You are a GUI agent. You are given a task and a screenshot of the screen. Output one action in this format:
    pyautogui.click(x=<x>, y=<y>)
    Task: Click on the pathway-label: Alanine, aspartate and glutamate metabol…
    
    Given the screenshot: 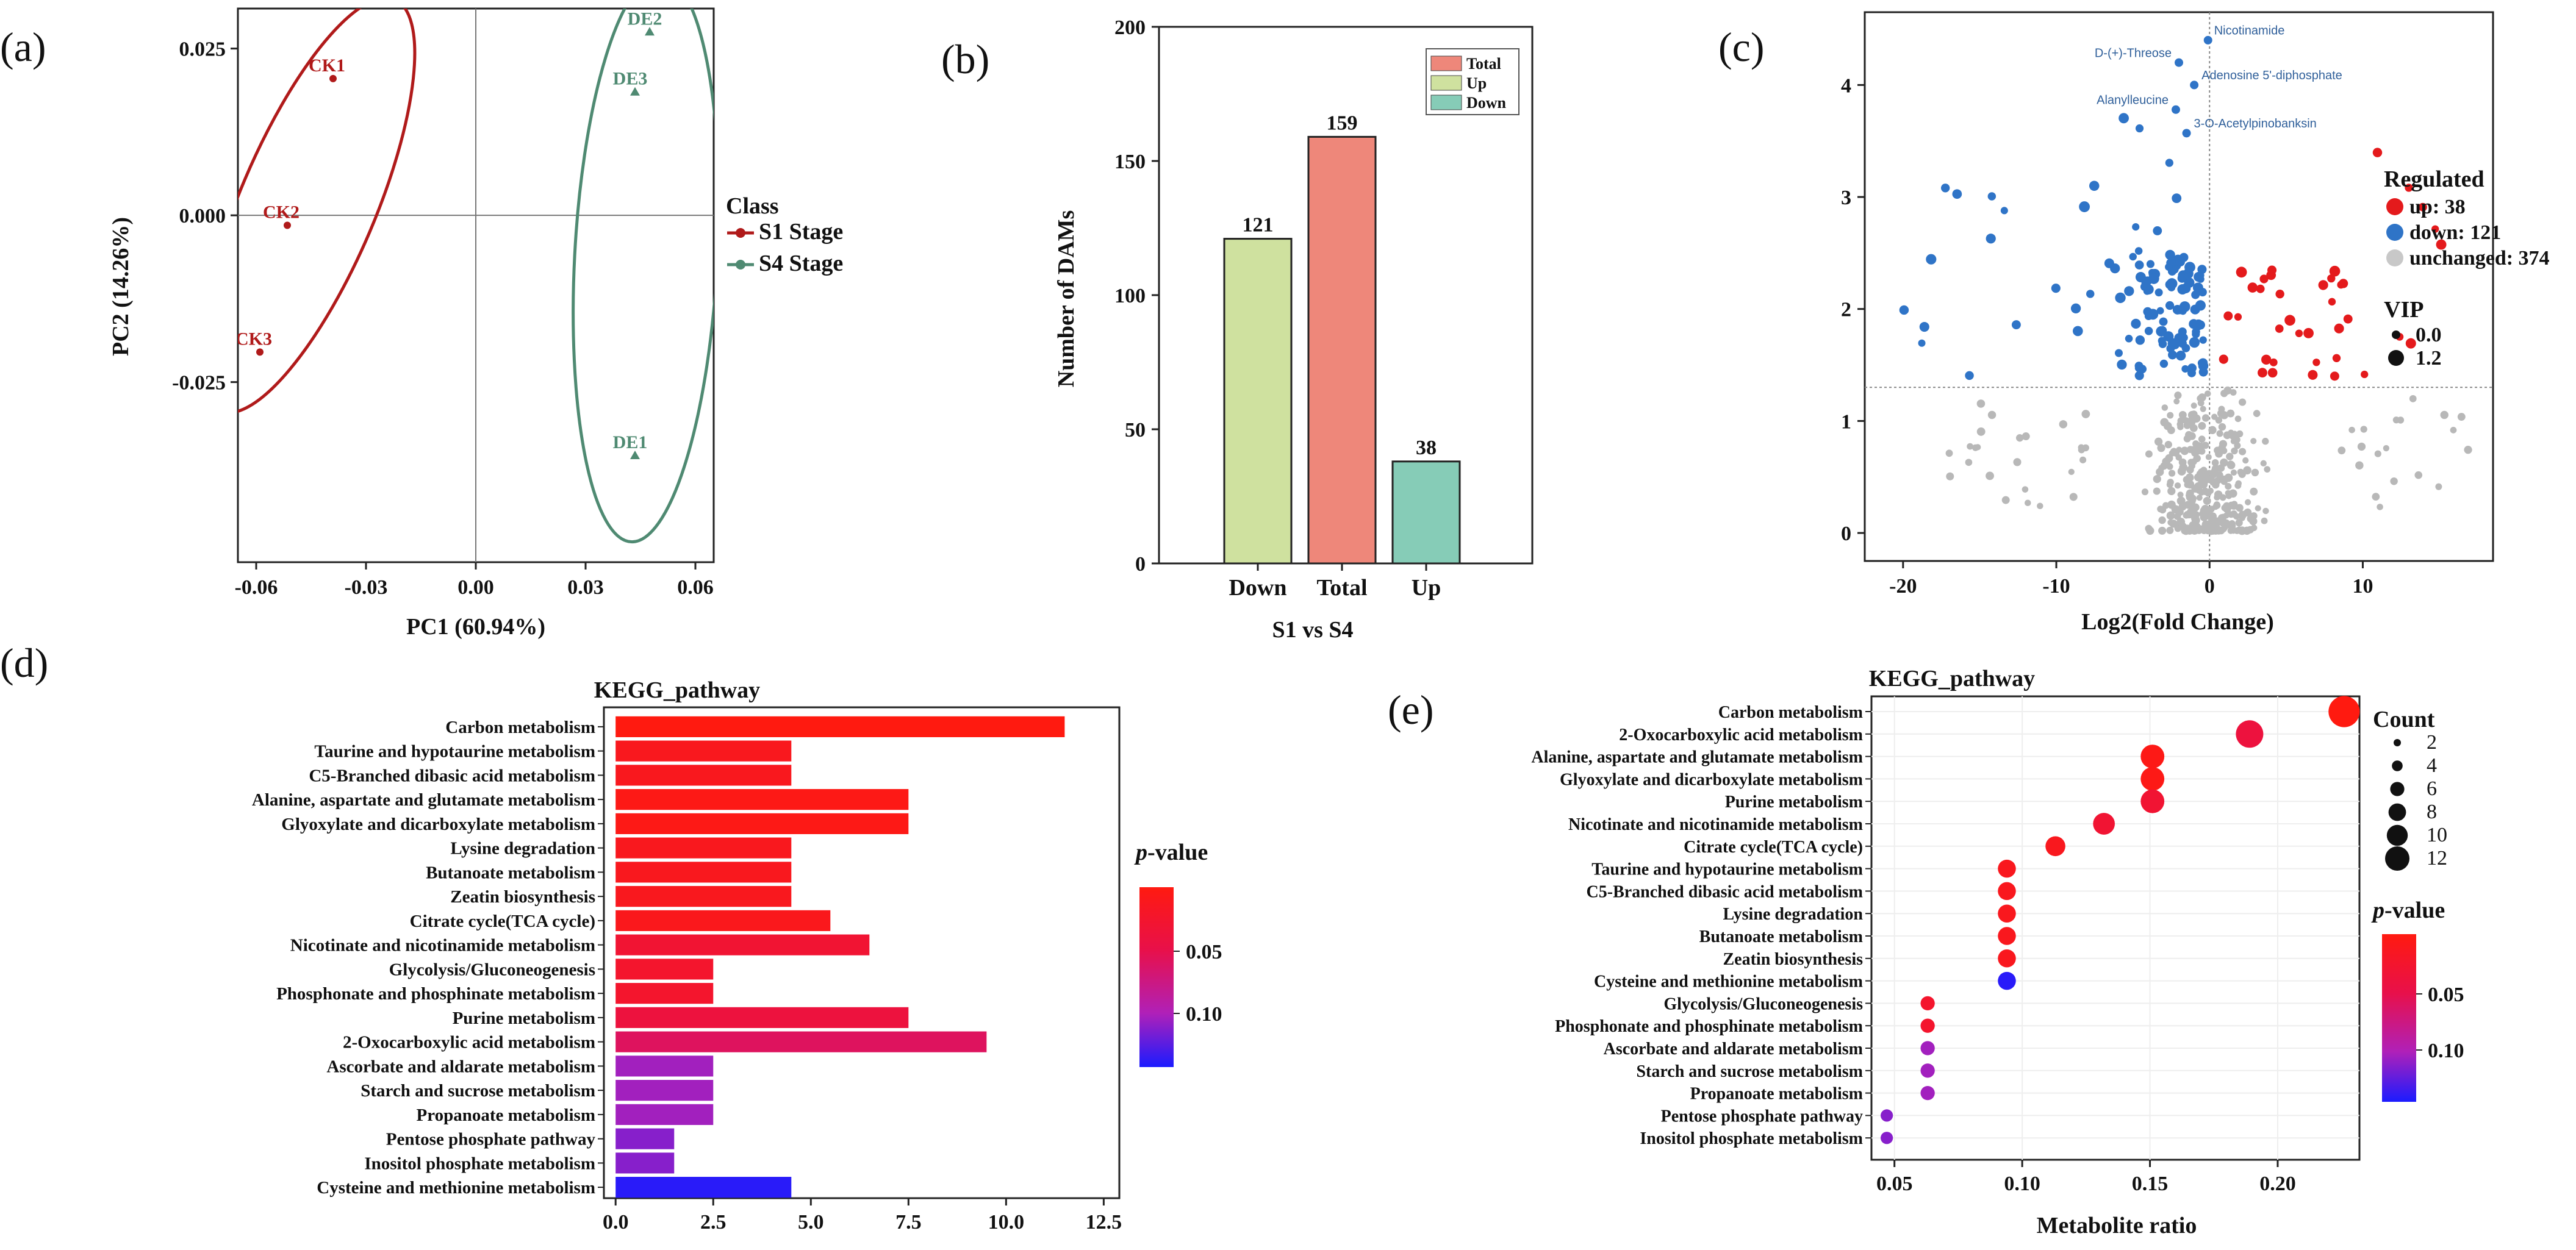 What is the action you would take?
    pyautogui.click(x=1697, y=757)
    